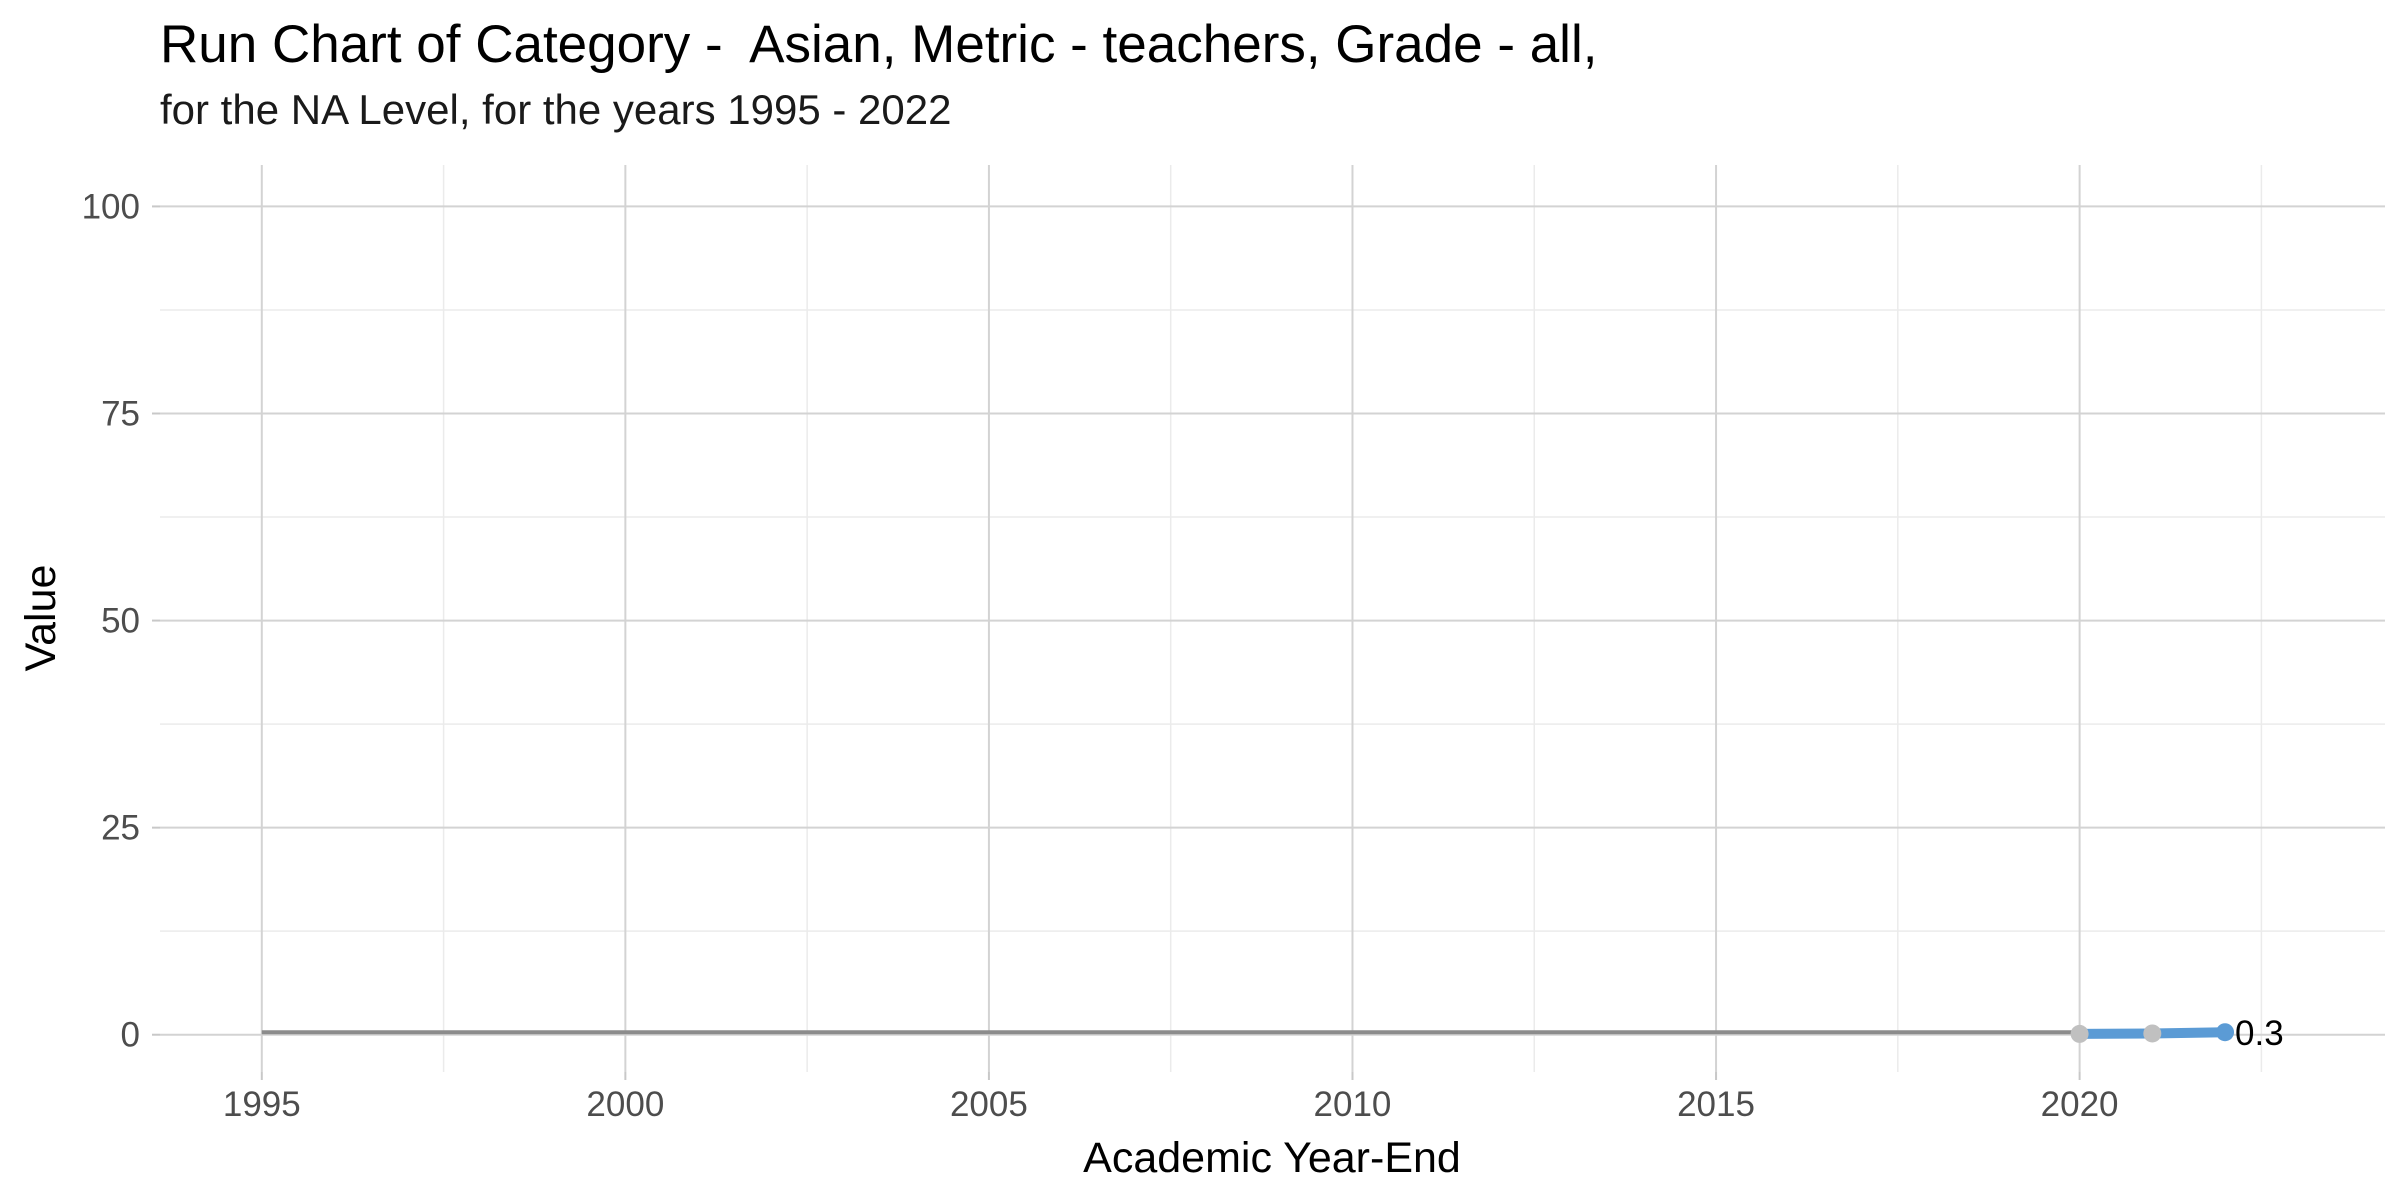 Image resolution: width=2400 pixels, height=1200 pixels. I want to click on data-label: 0.3, so click(2259, 1033).